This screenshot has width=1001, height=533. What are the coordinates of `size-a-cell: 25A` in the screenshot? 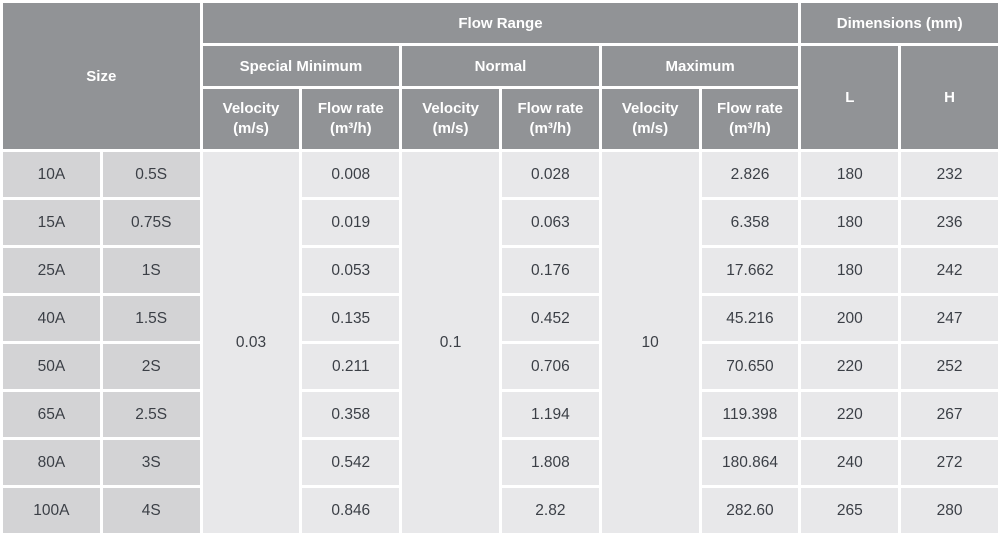 It's located at (51, 270).